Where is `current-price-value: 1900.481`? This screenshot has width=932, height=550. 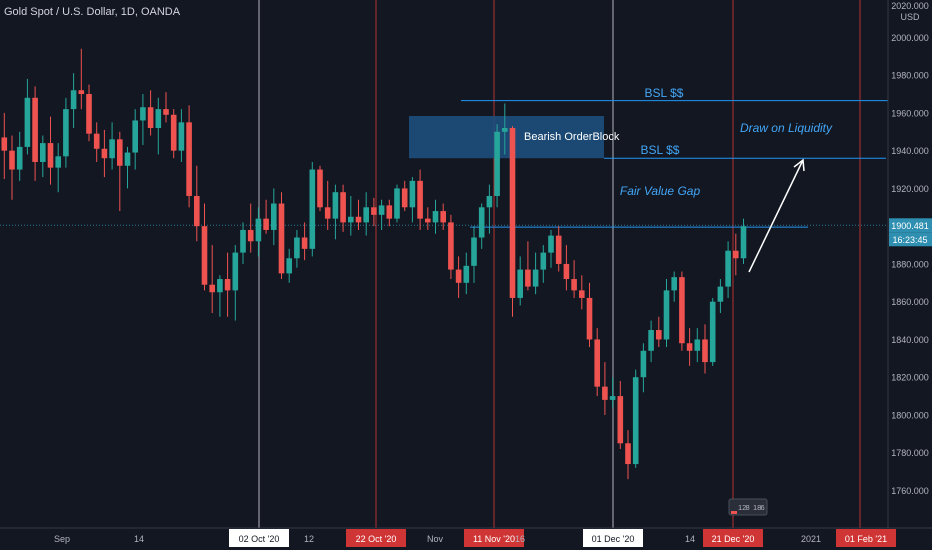
current-price-value: 1900.481 is located at coordinates (910, 226).